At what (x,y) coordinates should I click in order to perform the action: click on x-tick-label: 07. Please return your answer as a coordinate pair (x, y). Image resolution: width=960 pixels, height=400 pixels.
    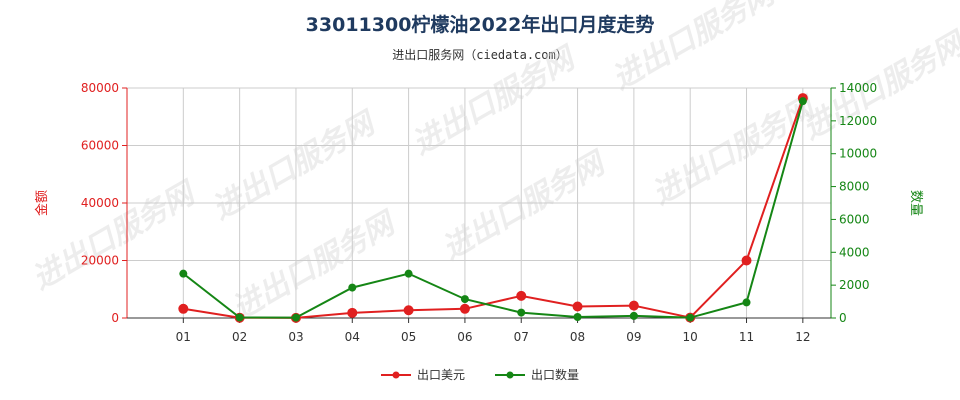
    Looking at the image, I should click on (521, 337).